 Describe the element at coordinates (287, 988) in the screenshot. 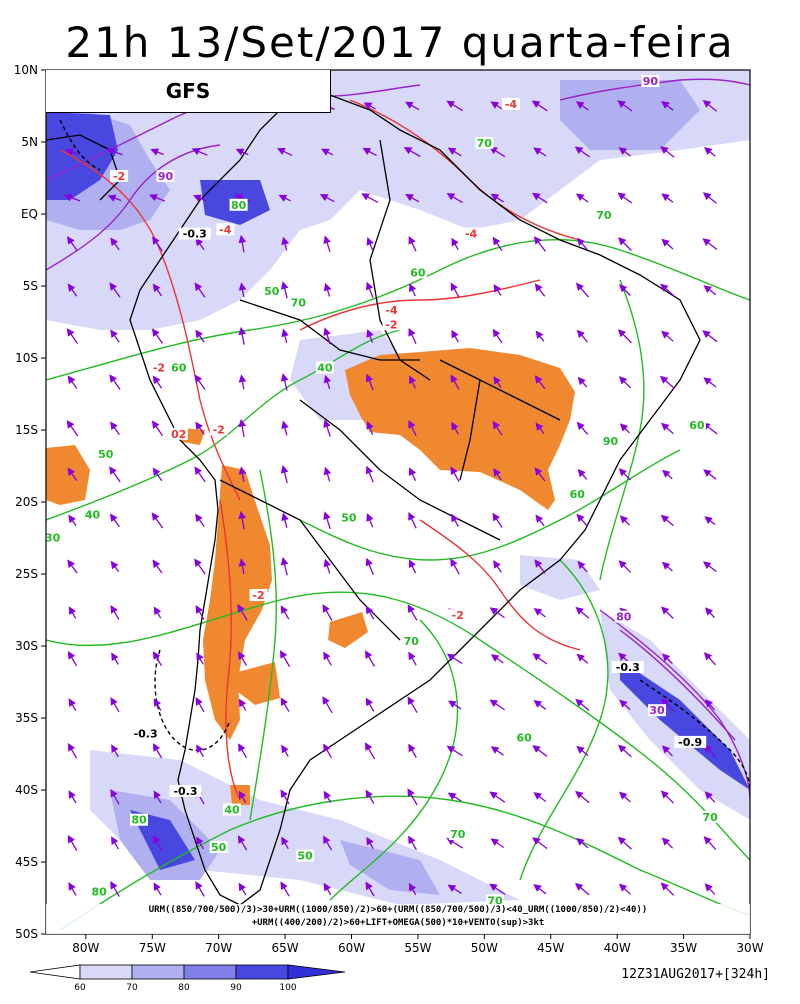

I see `colorbar-label-100: 100` at that location.